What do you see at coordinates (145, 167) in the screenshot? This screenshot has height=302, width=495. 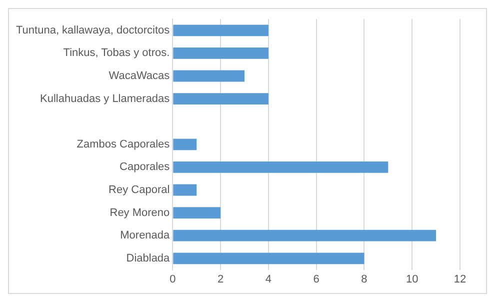 I see `y-tick-label: Caporales` at bounding box center [145, 167].